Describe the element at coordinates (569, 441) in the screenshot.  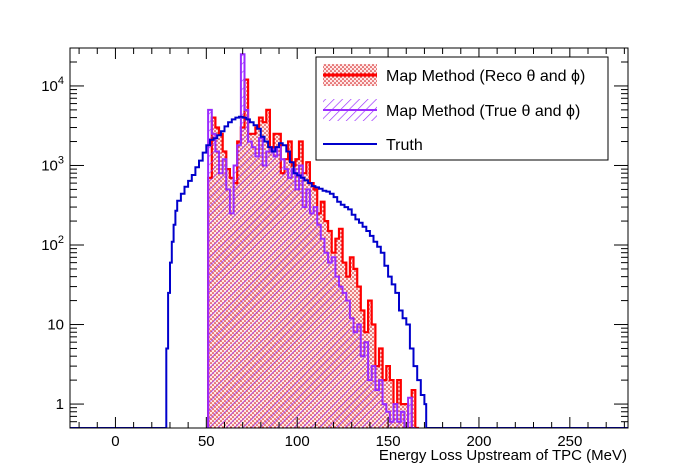
I see `x-tick-label: 250` at that location.